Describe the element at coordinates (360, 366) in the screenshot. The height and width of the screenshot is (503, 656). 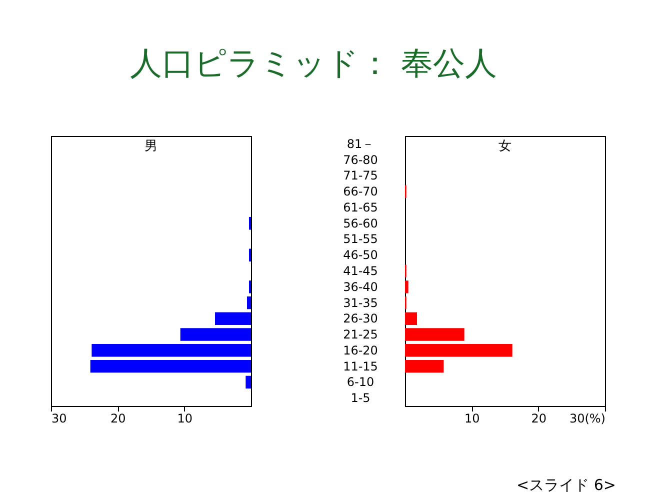
I see `y-tick-label: 11-15` at that location.